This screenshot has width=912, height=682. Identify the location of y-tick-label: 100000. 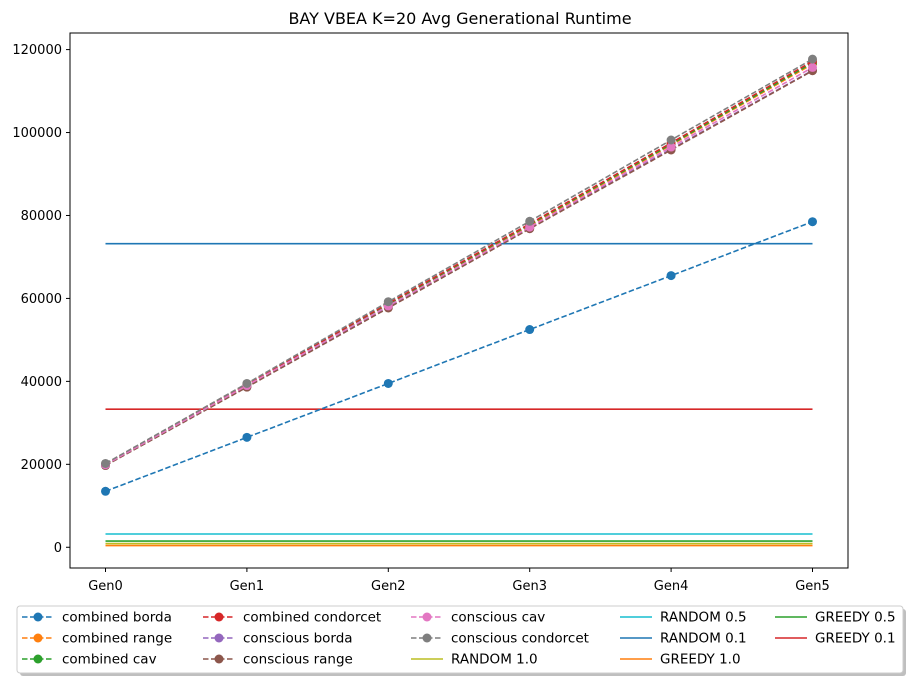
(37, 133).